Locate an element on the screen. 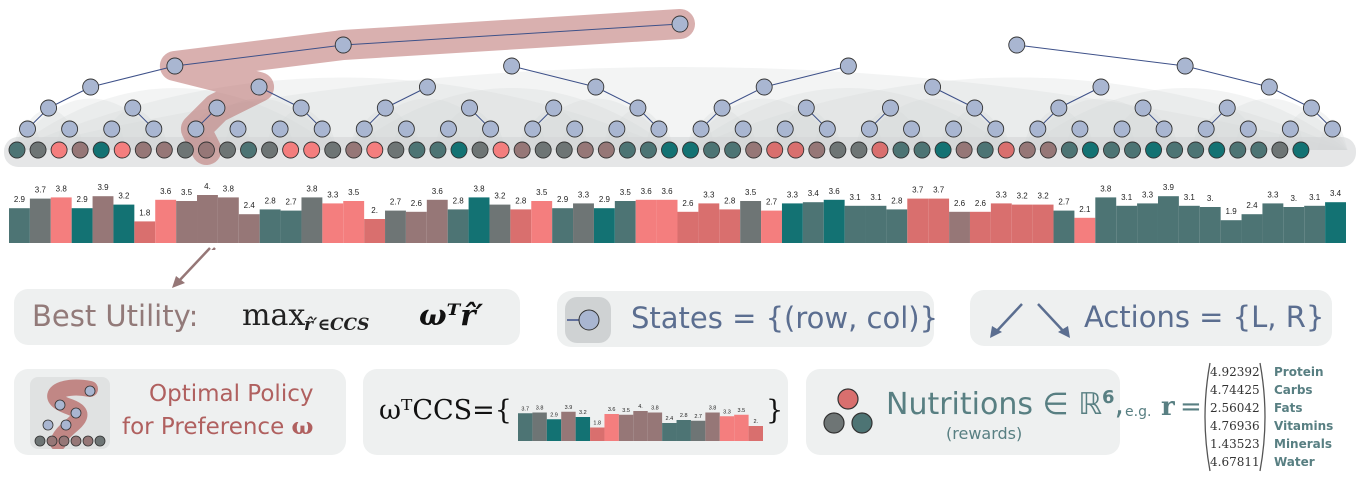  nutrition-circles-icon is located at coordinates (848, 411).